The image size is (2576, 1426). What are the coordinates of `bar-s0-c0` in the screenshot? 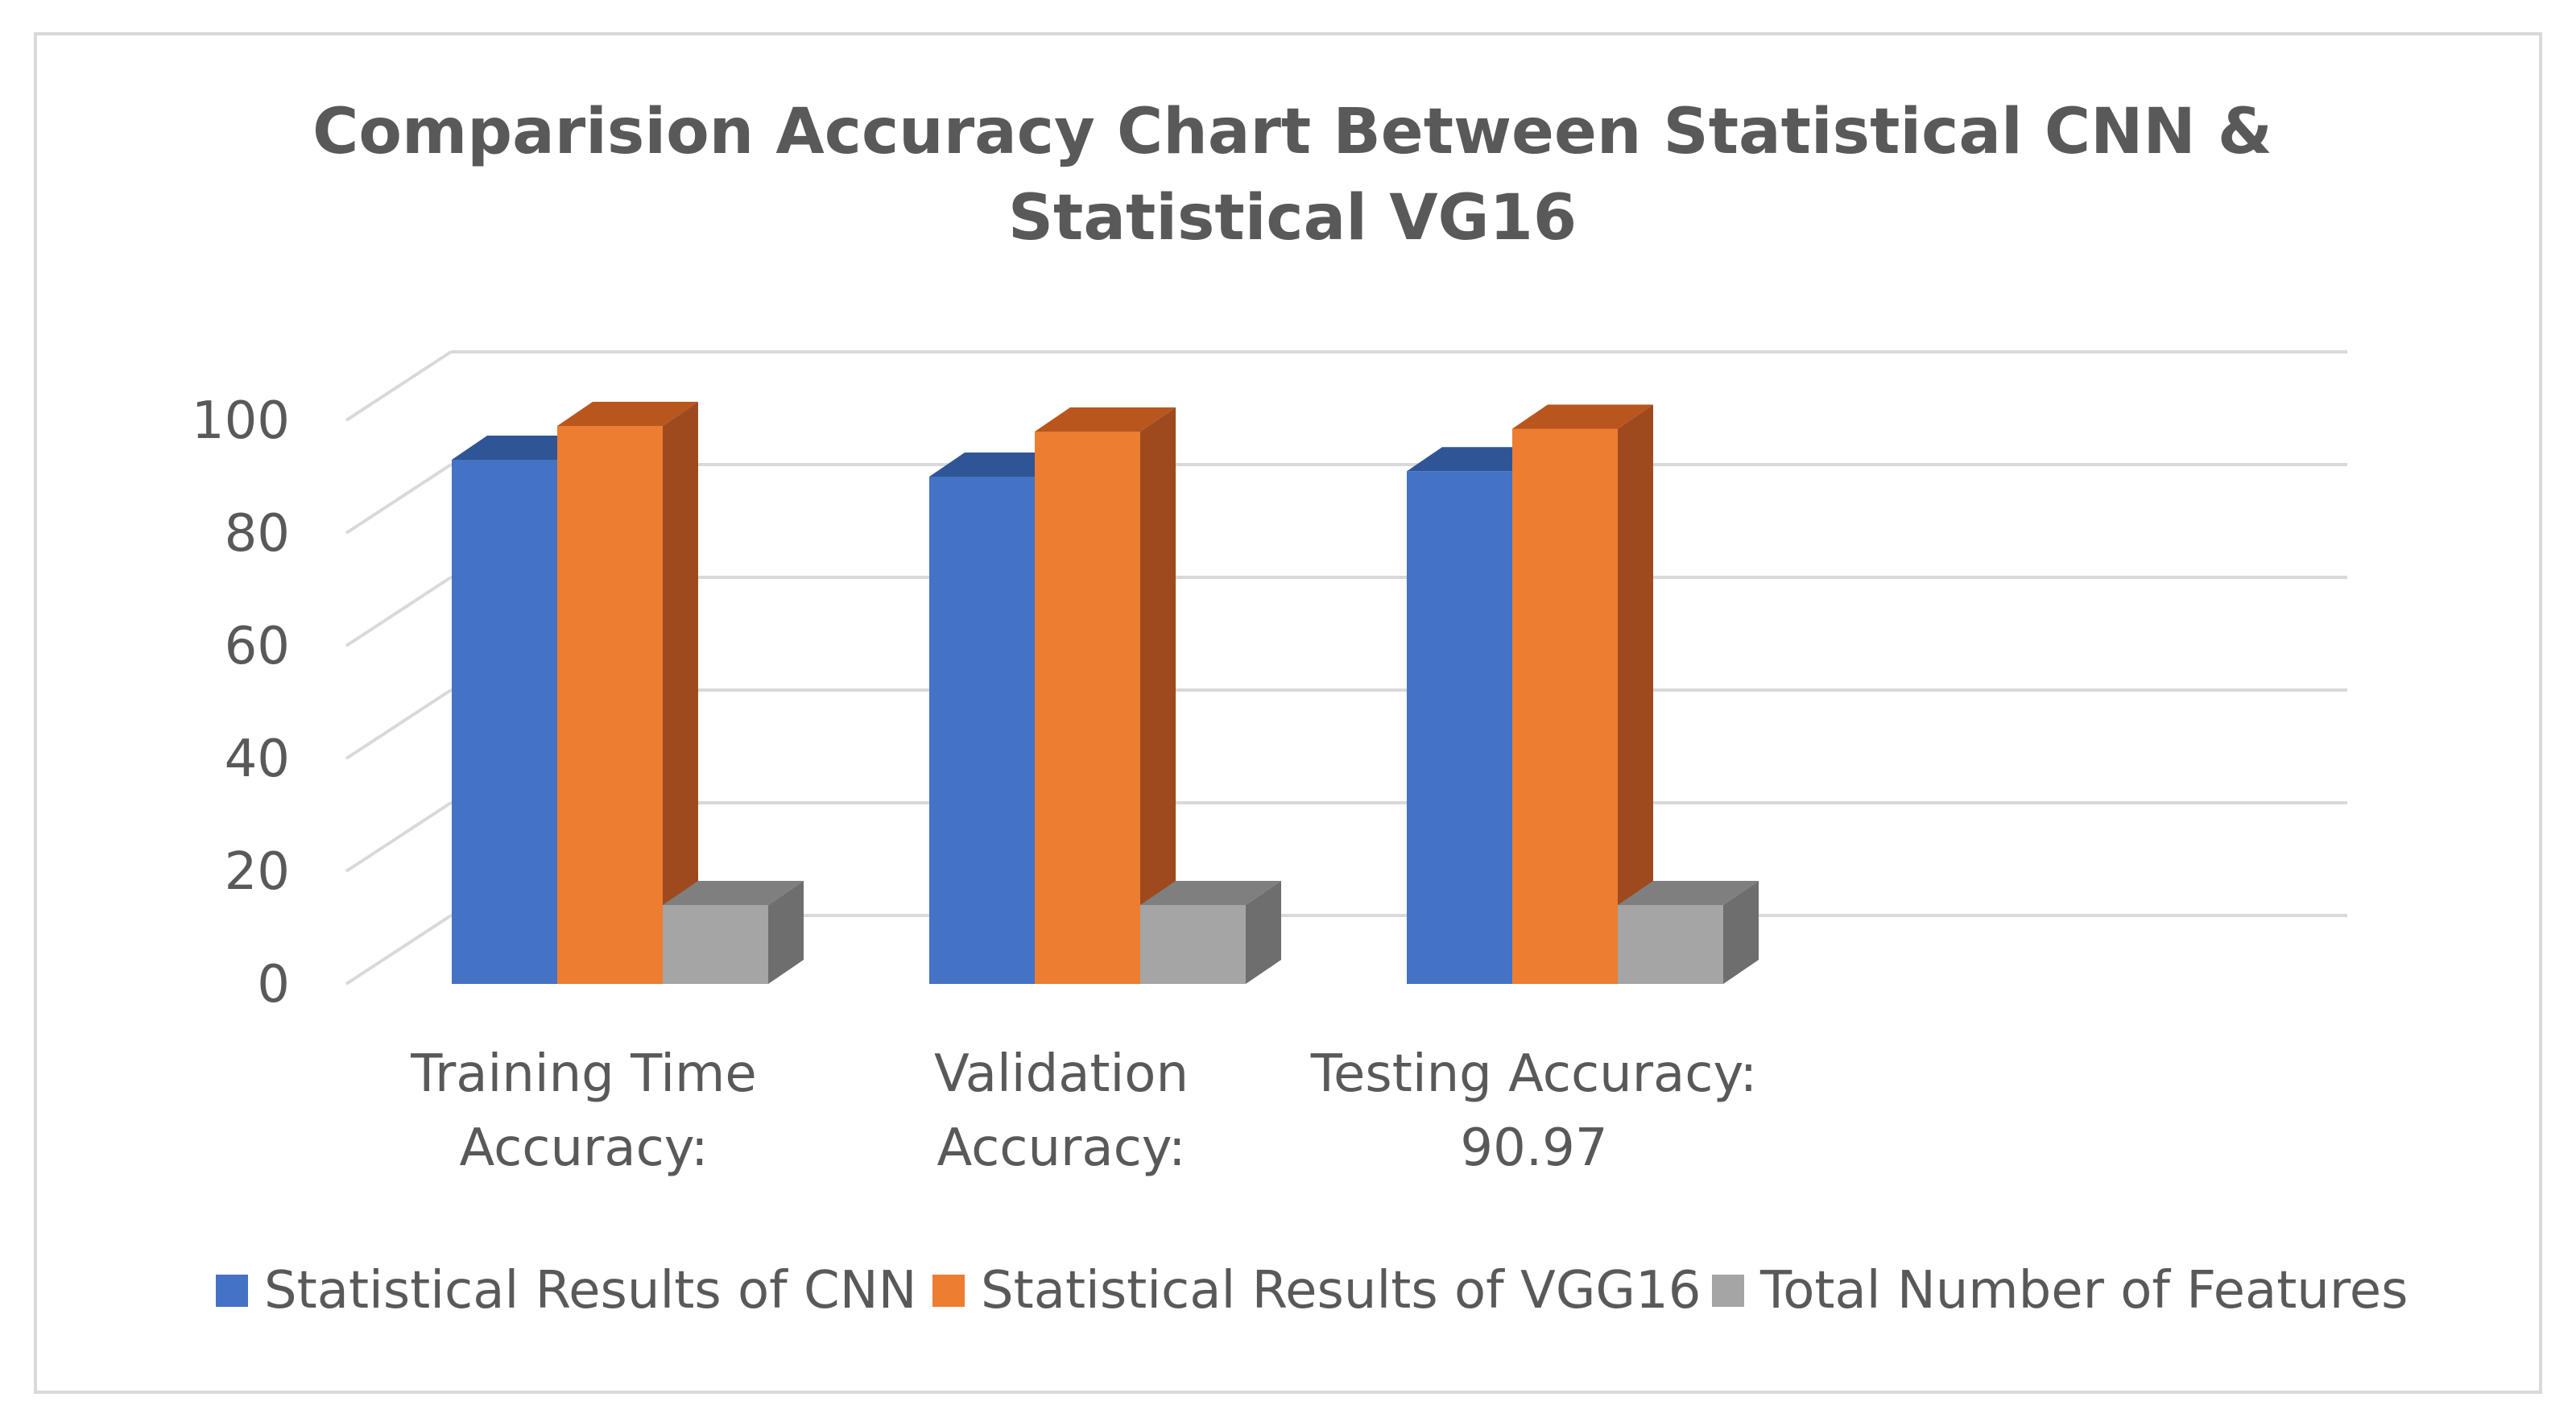 It's located at (505, 722).